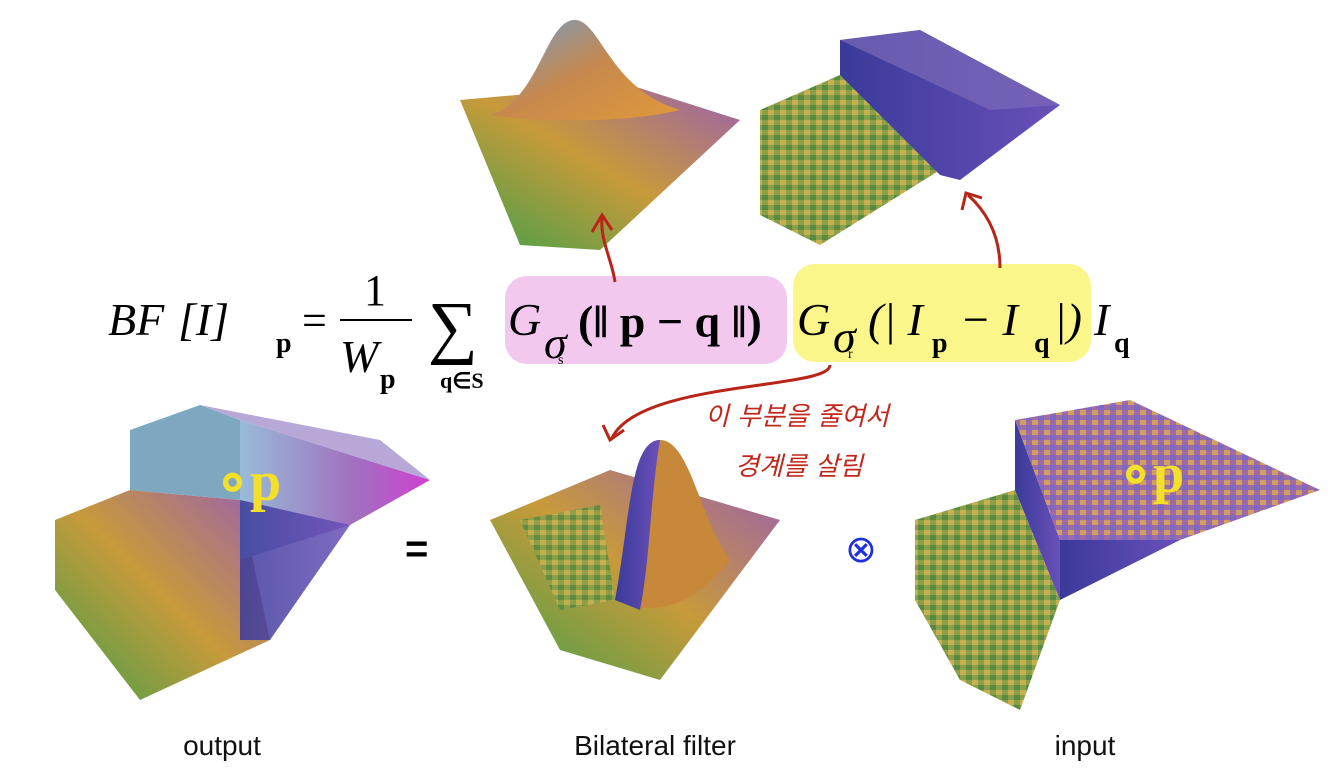  What do you see at coordinates (896, 319) in the screenshot?
I see `formula-arg: (| I` at bounding box center [896, 319].